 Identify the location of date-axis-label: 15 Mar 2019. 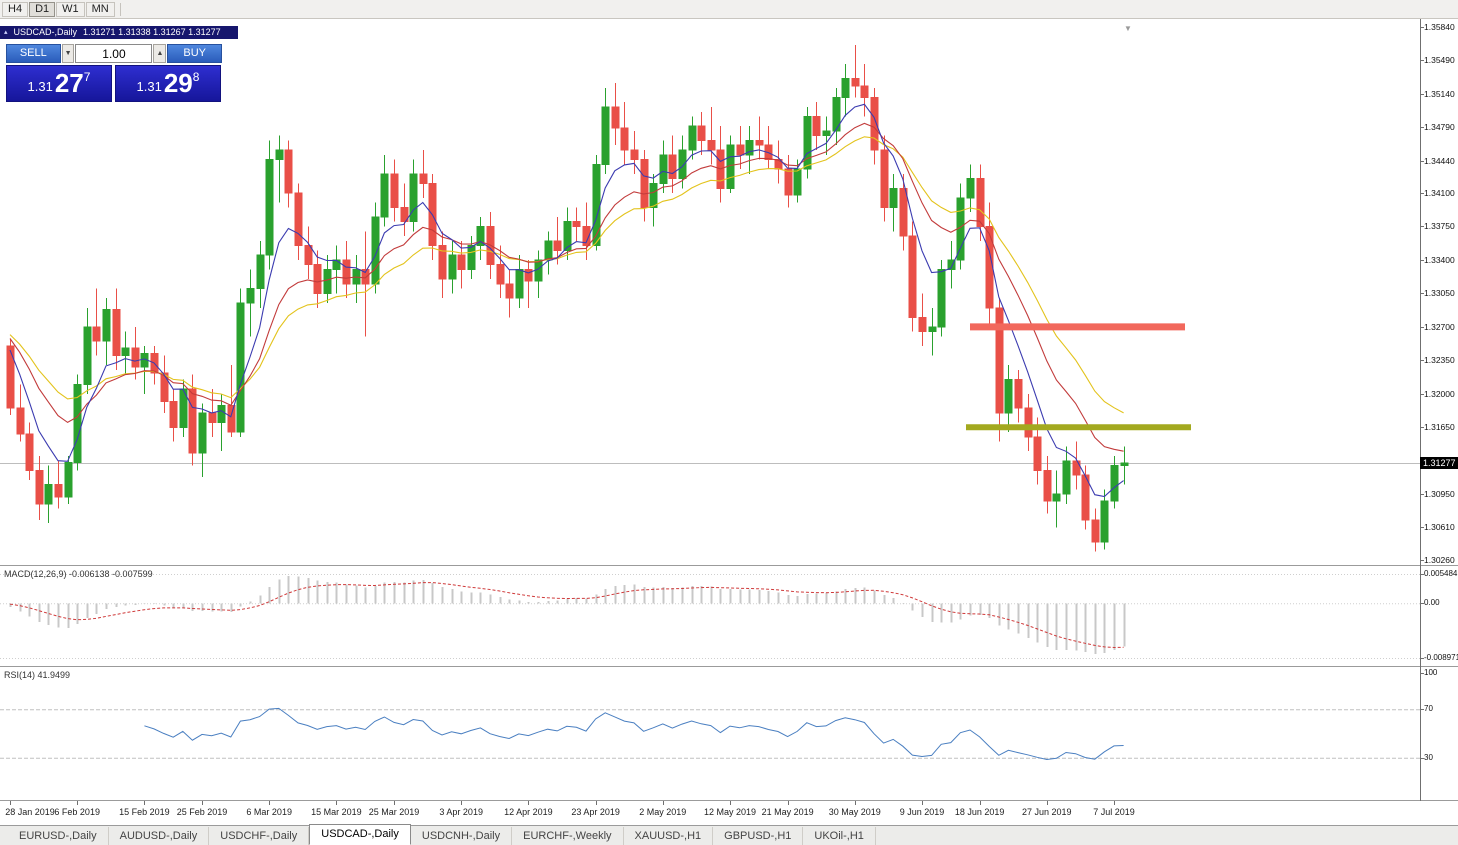
(336, 812).